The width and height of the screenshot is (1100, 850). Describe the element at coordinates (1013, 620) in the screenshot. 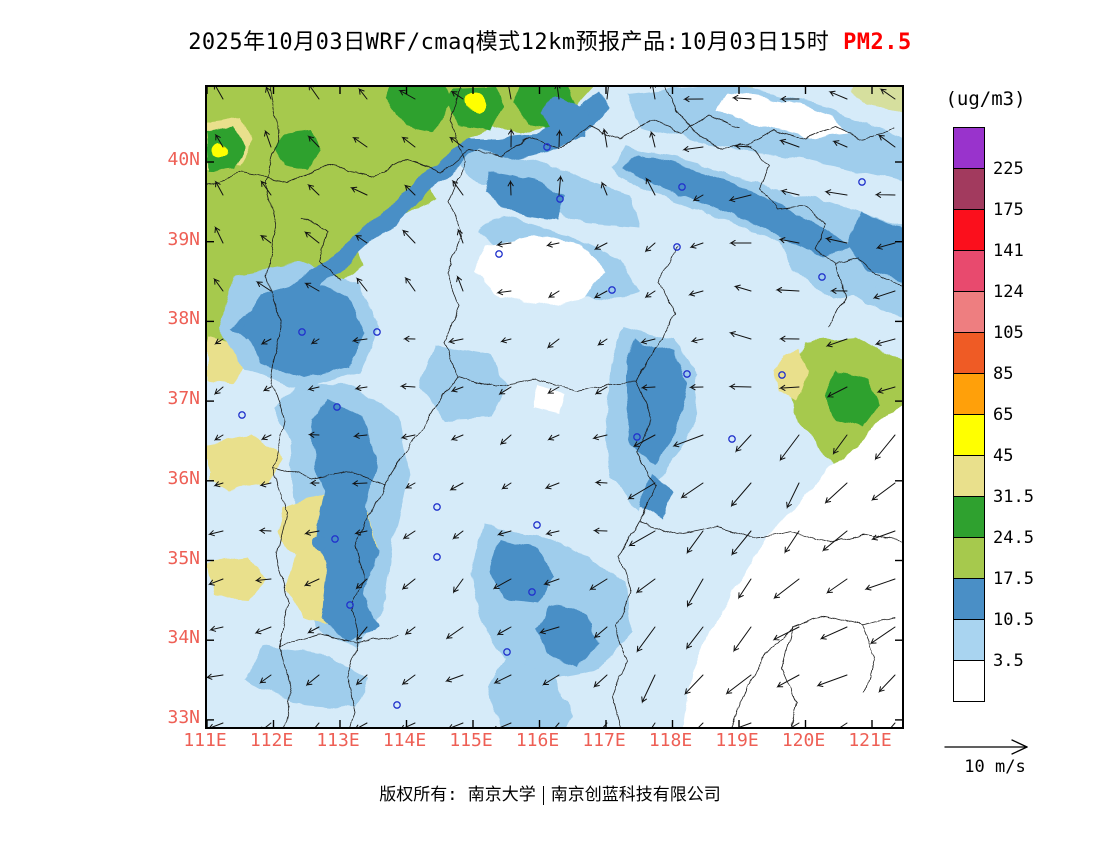

I see `colorbar-value-label: 10.5` at that location.